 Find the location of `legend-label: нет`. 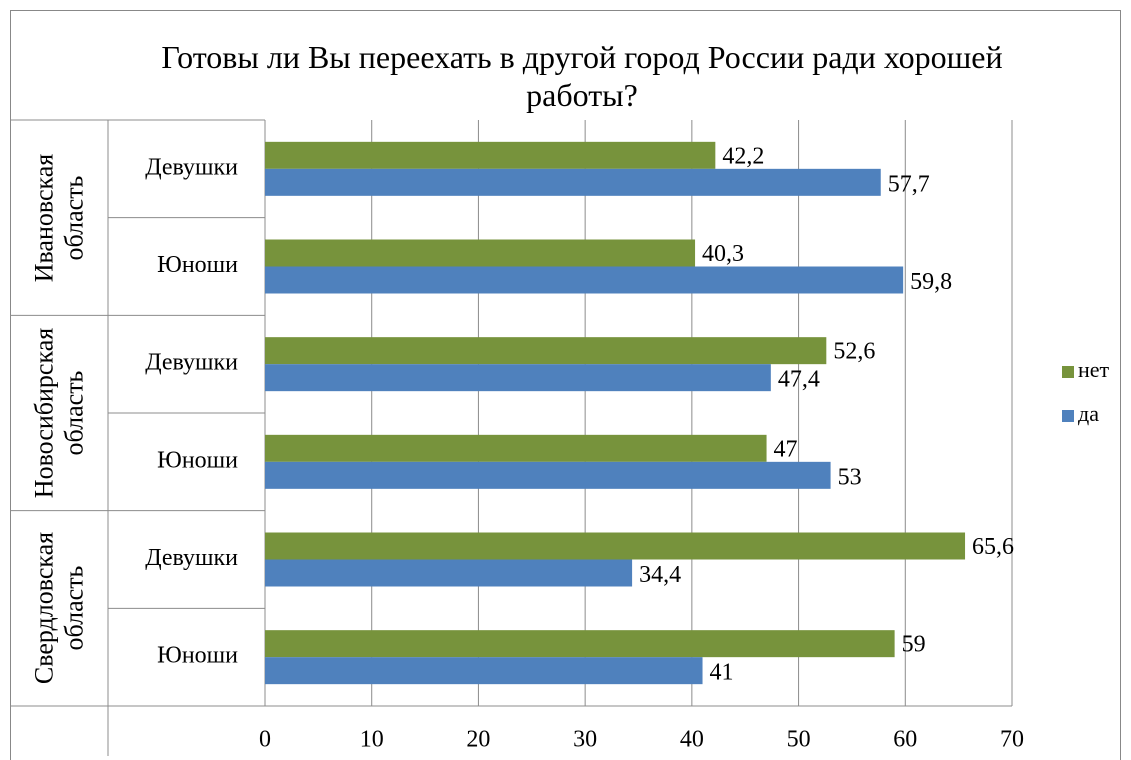

legend-label: нет is located at coordinates (1094, 369).